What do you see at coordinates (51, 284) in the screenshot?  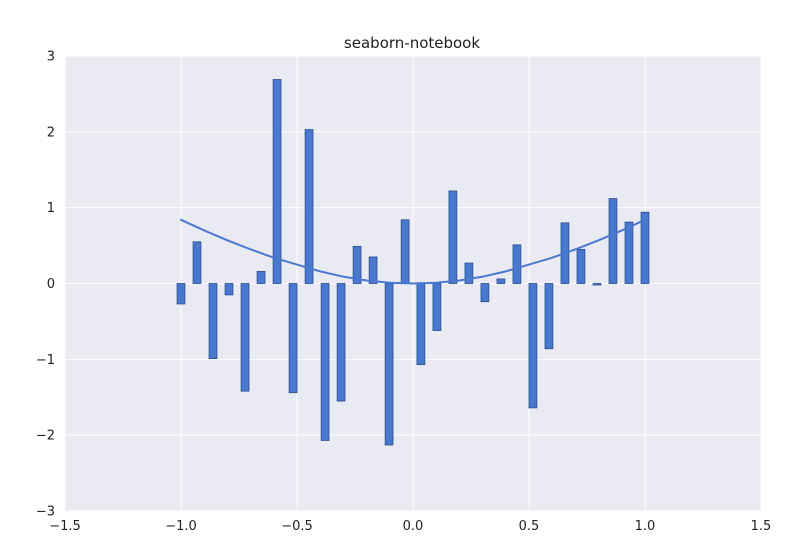 I see `y-tick-label: 0` at bounding box center [51, 284].